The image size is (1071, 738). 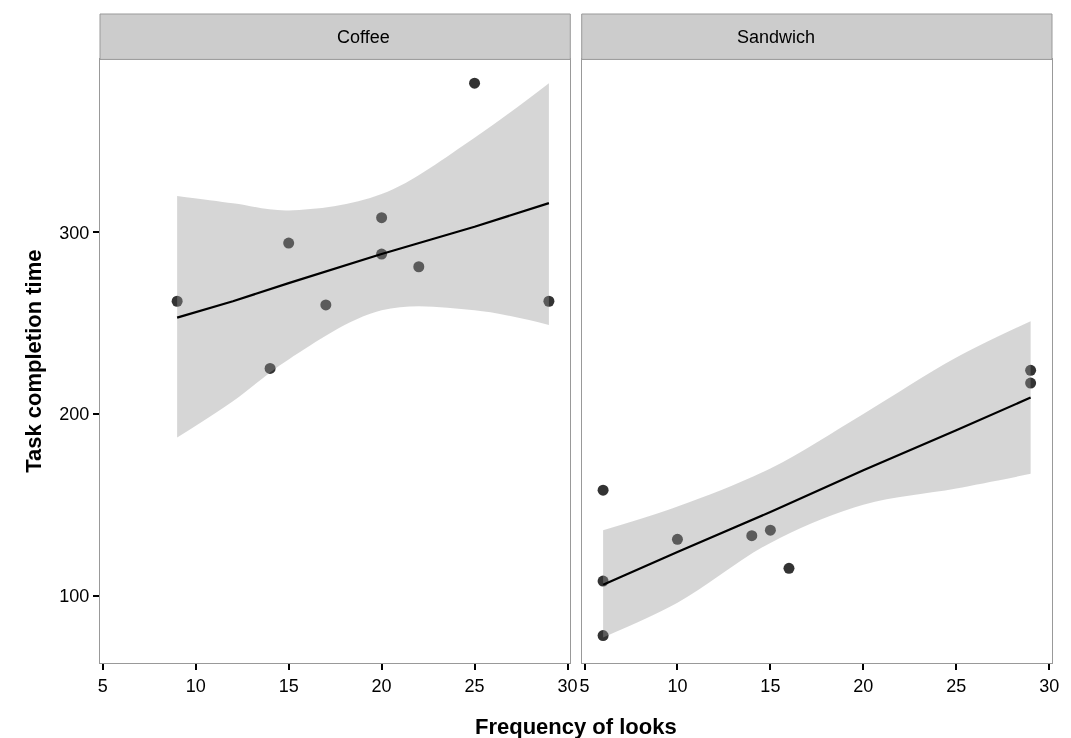 What do you see at coordinates (776, 37) in the screenshot?
I see `chart-title: Sandwich` at bounding box center [776, 37].